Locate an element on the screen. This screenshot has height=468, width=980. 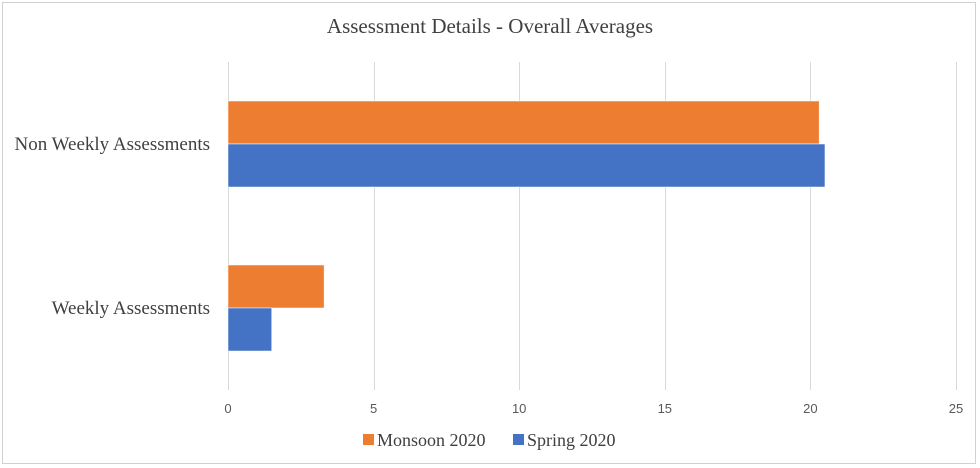
chart-title: Assessment Details - Overall Averages is located at coordinates (490, 26).